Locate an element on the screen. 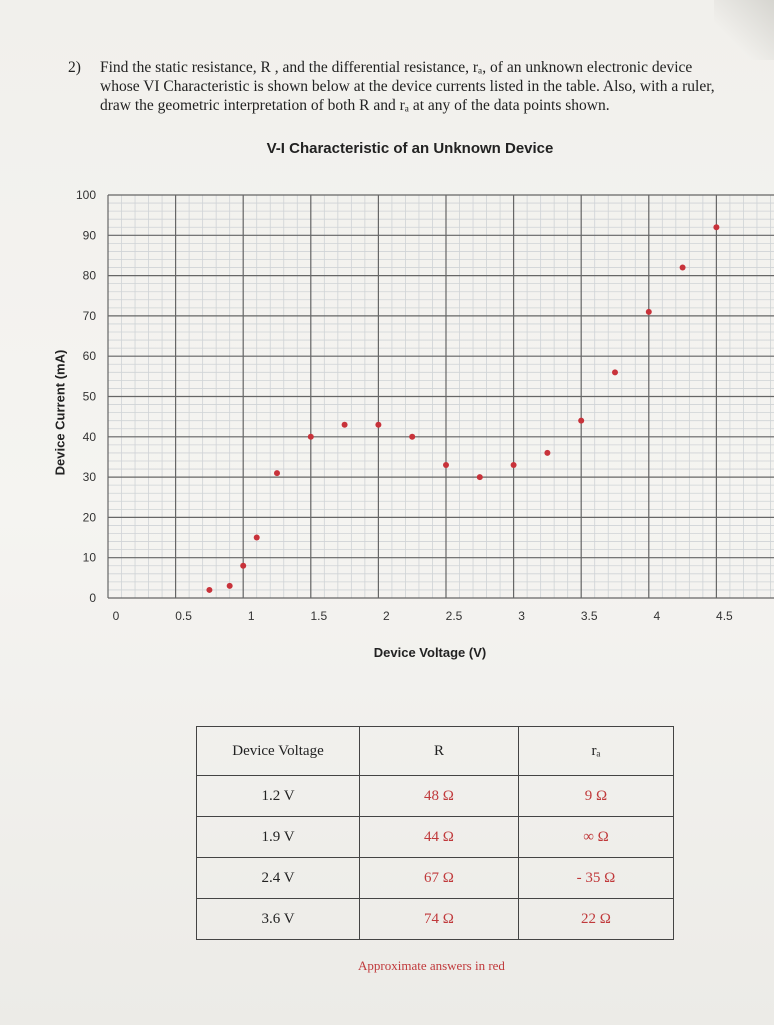 Image resolution: width=774 pixels, height=1025 pixels. rd-answer-cell: - 35 Ω is located at coordinates (596, 878).